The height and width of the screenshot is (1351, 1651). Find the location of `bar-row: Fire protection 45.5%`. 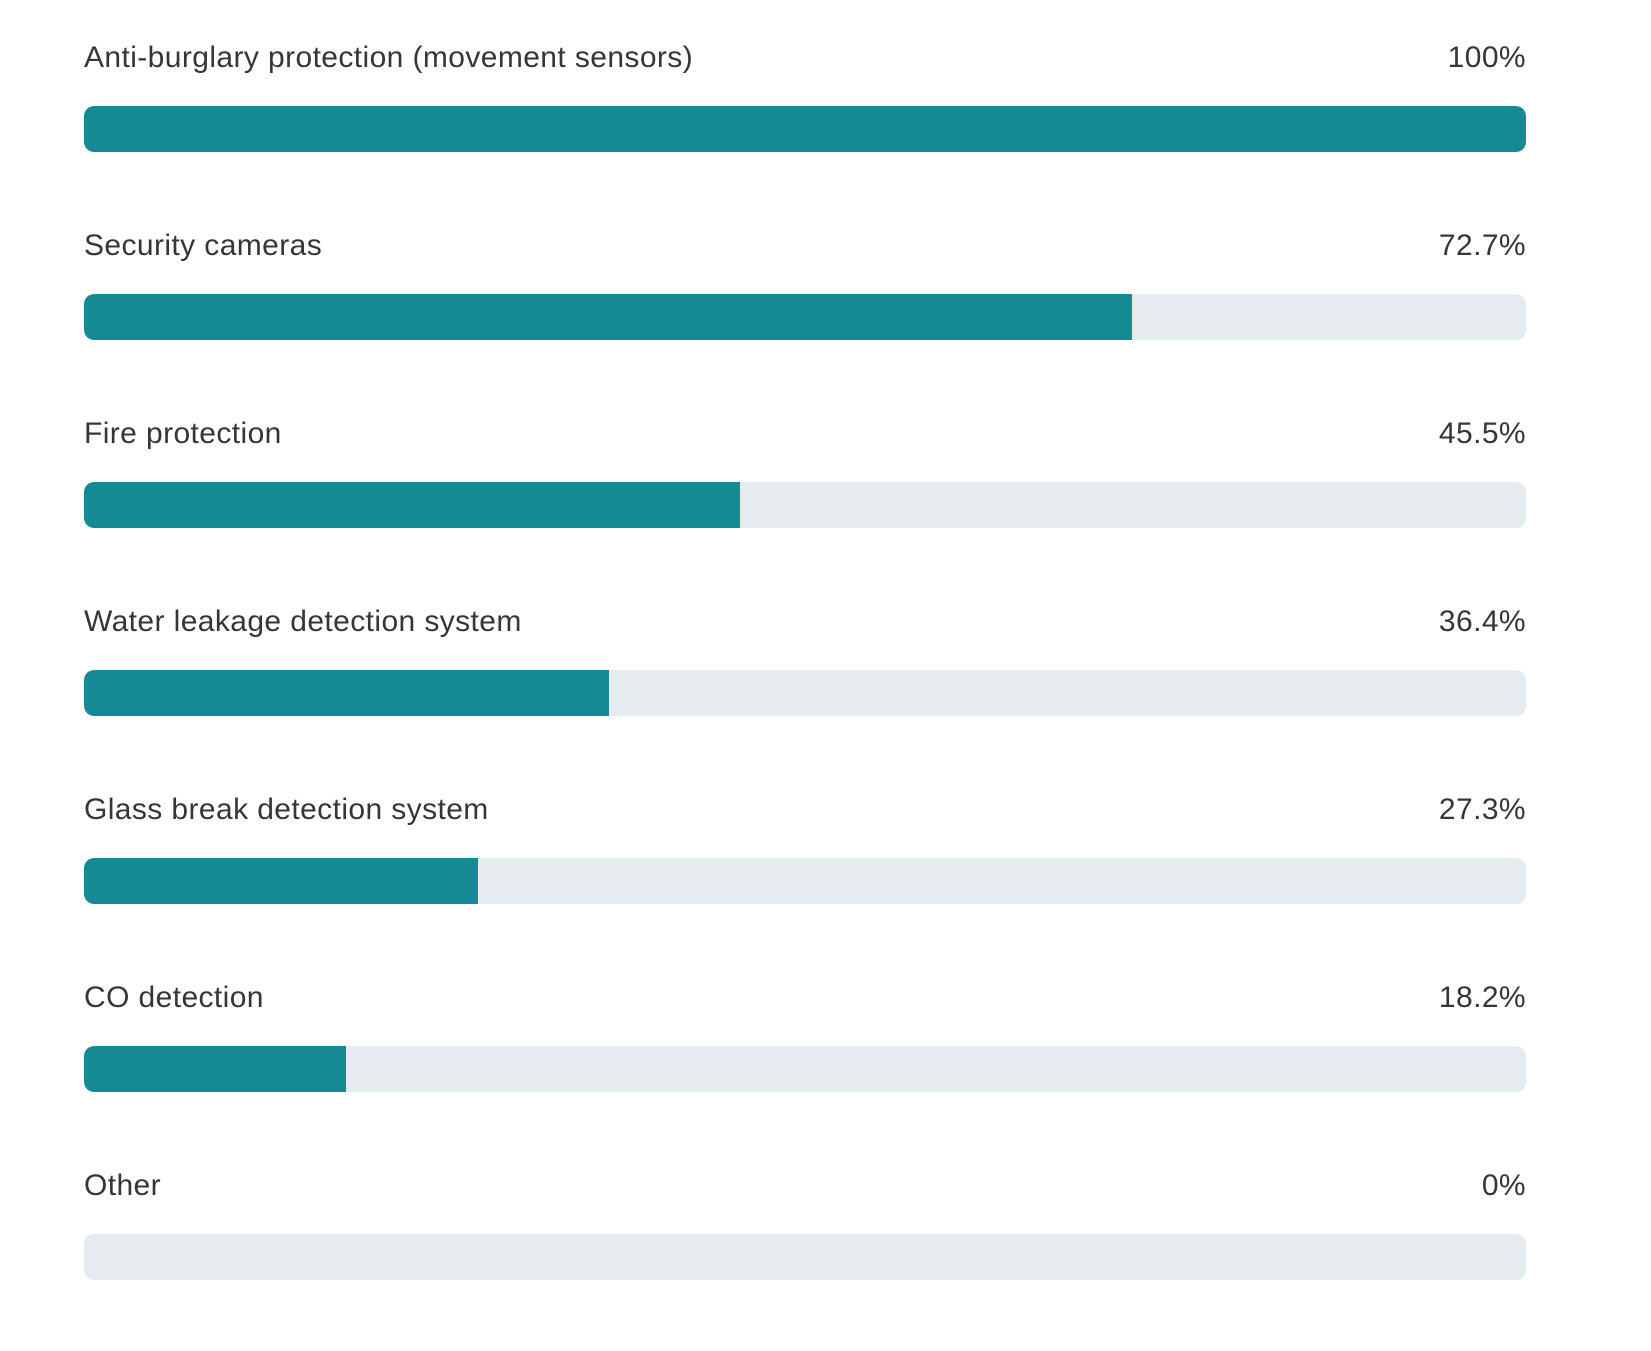

bar-row: Fire protection 45.5% is located at coordinates (805, 513).